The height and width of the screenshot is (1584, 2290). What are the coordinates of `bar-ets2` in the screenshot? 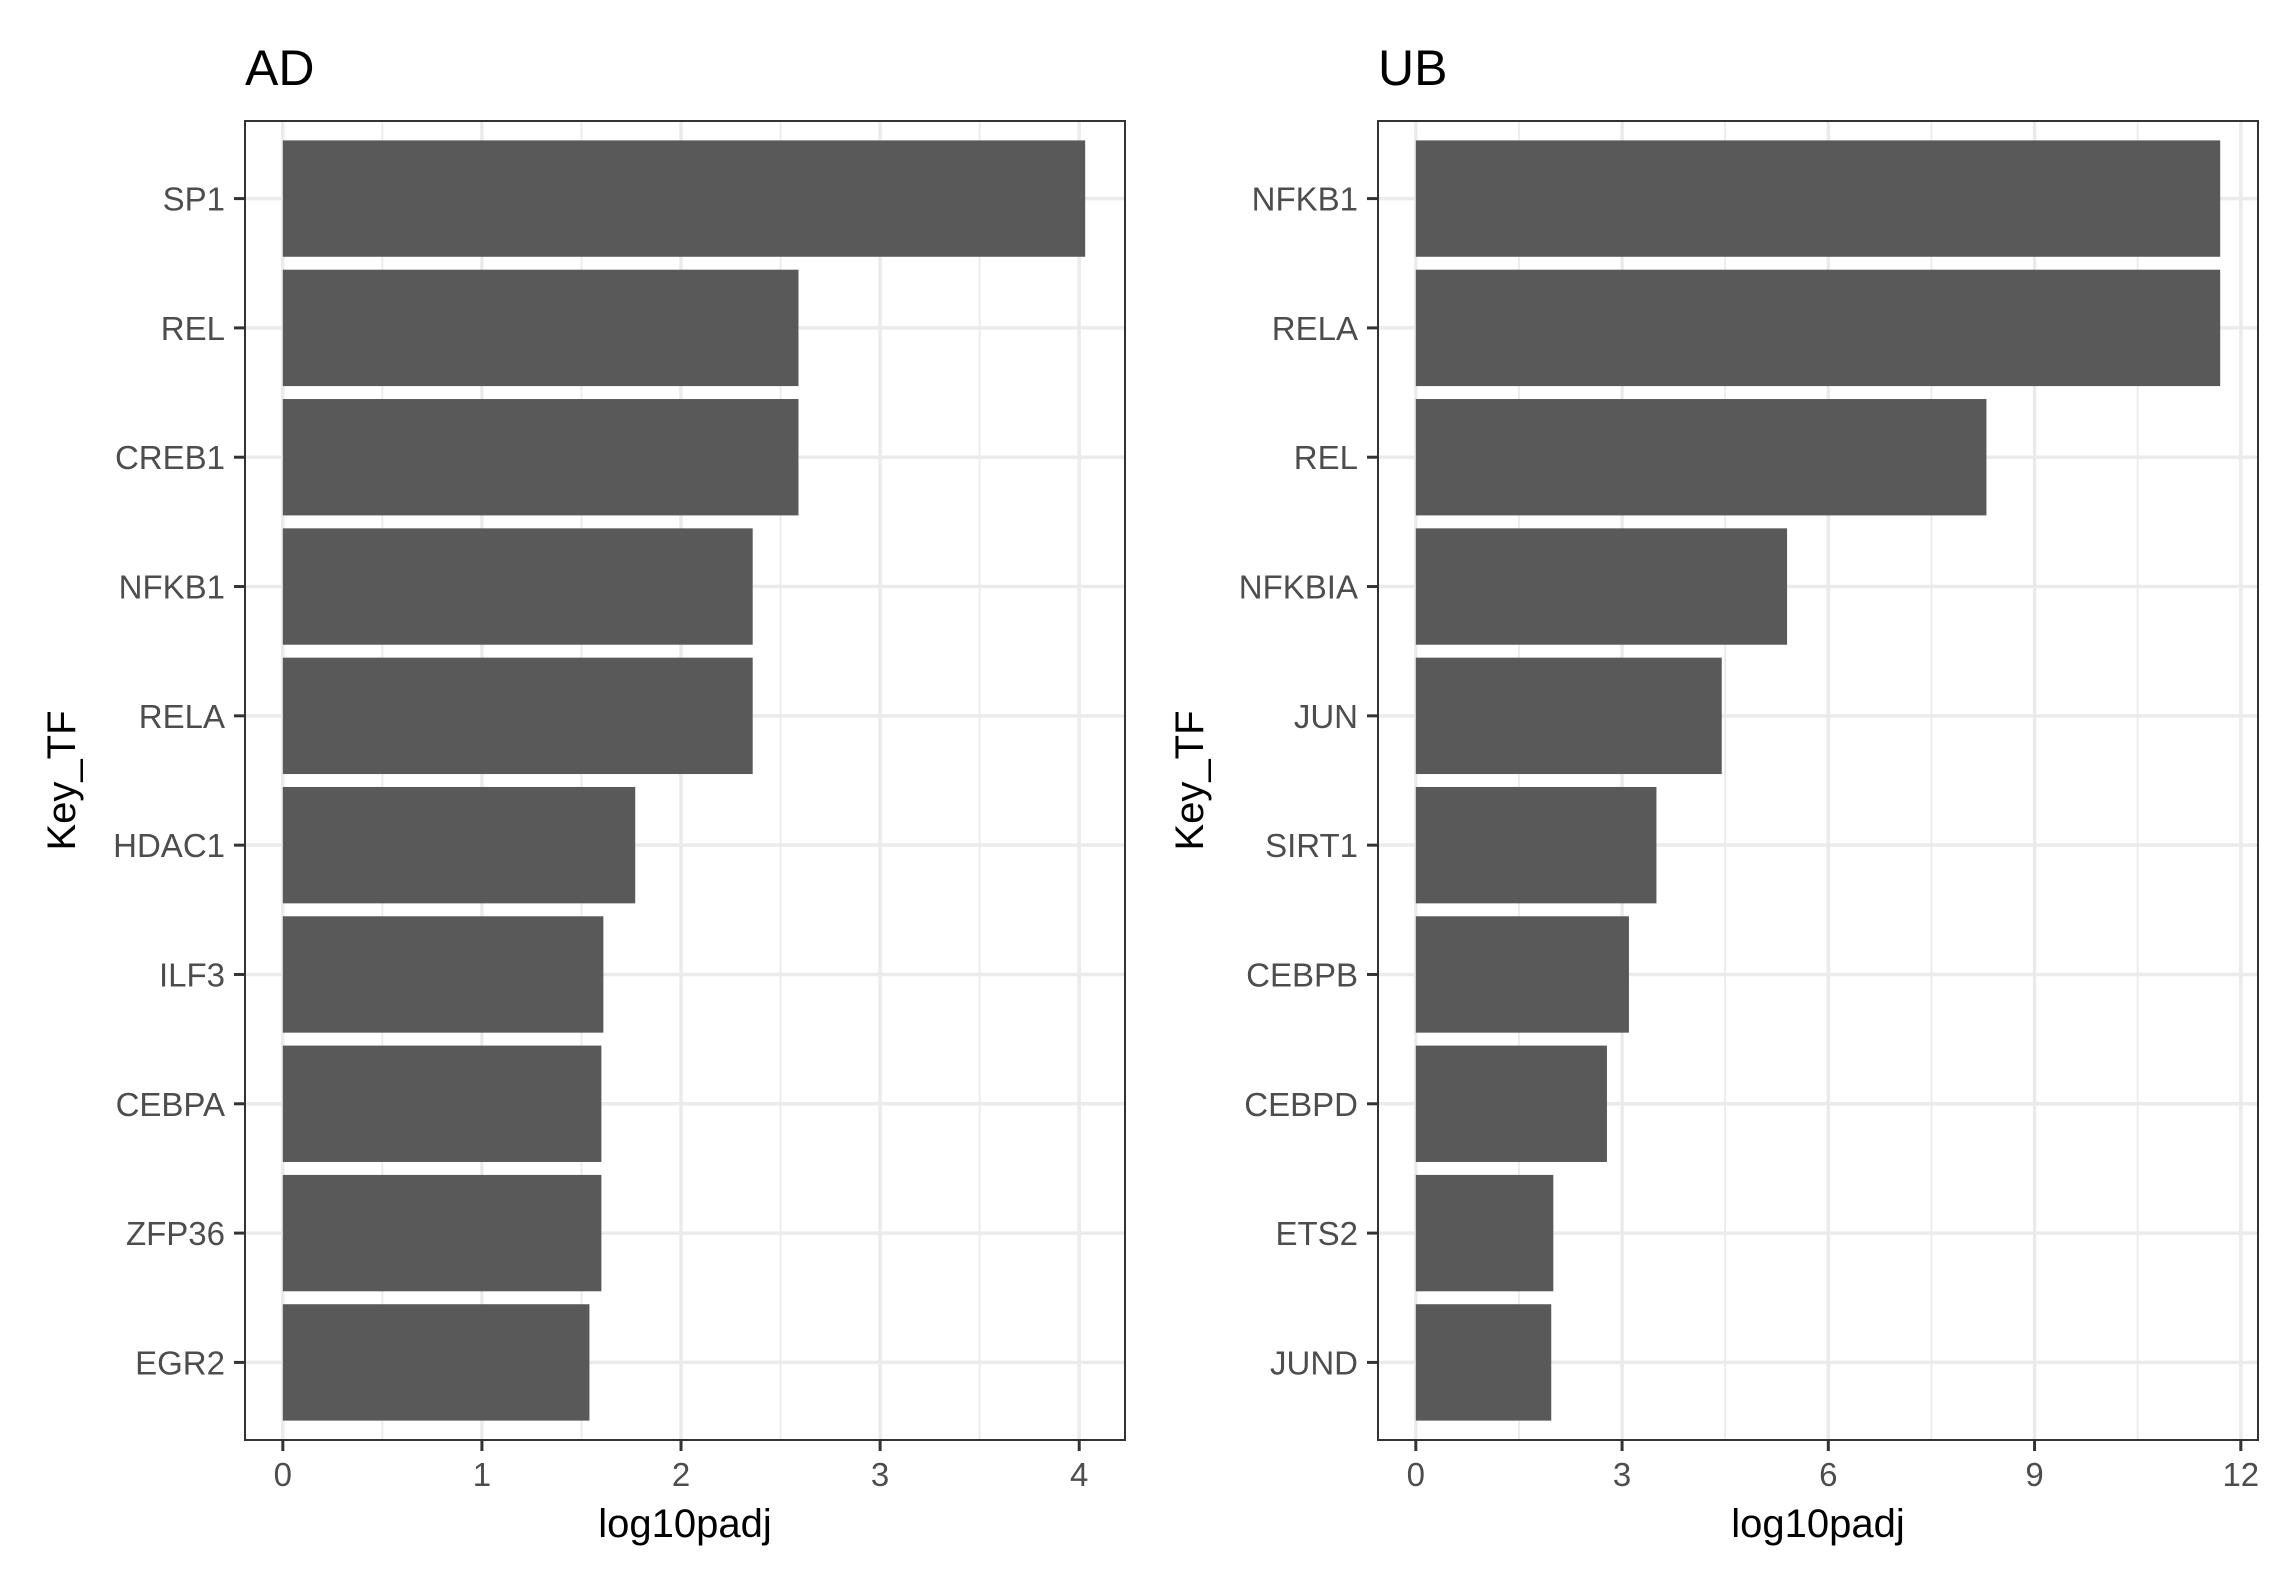 It's located at (1484, 1233).